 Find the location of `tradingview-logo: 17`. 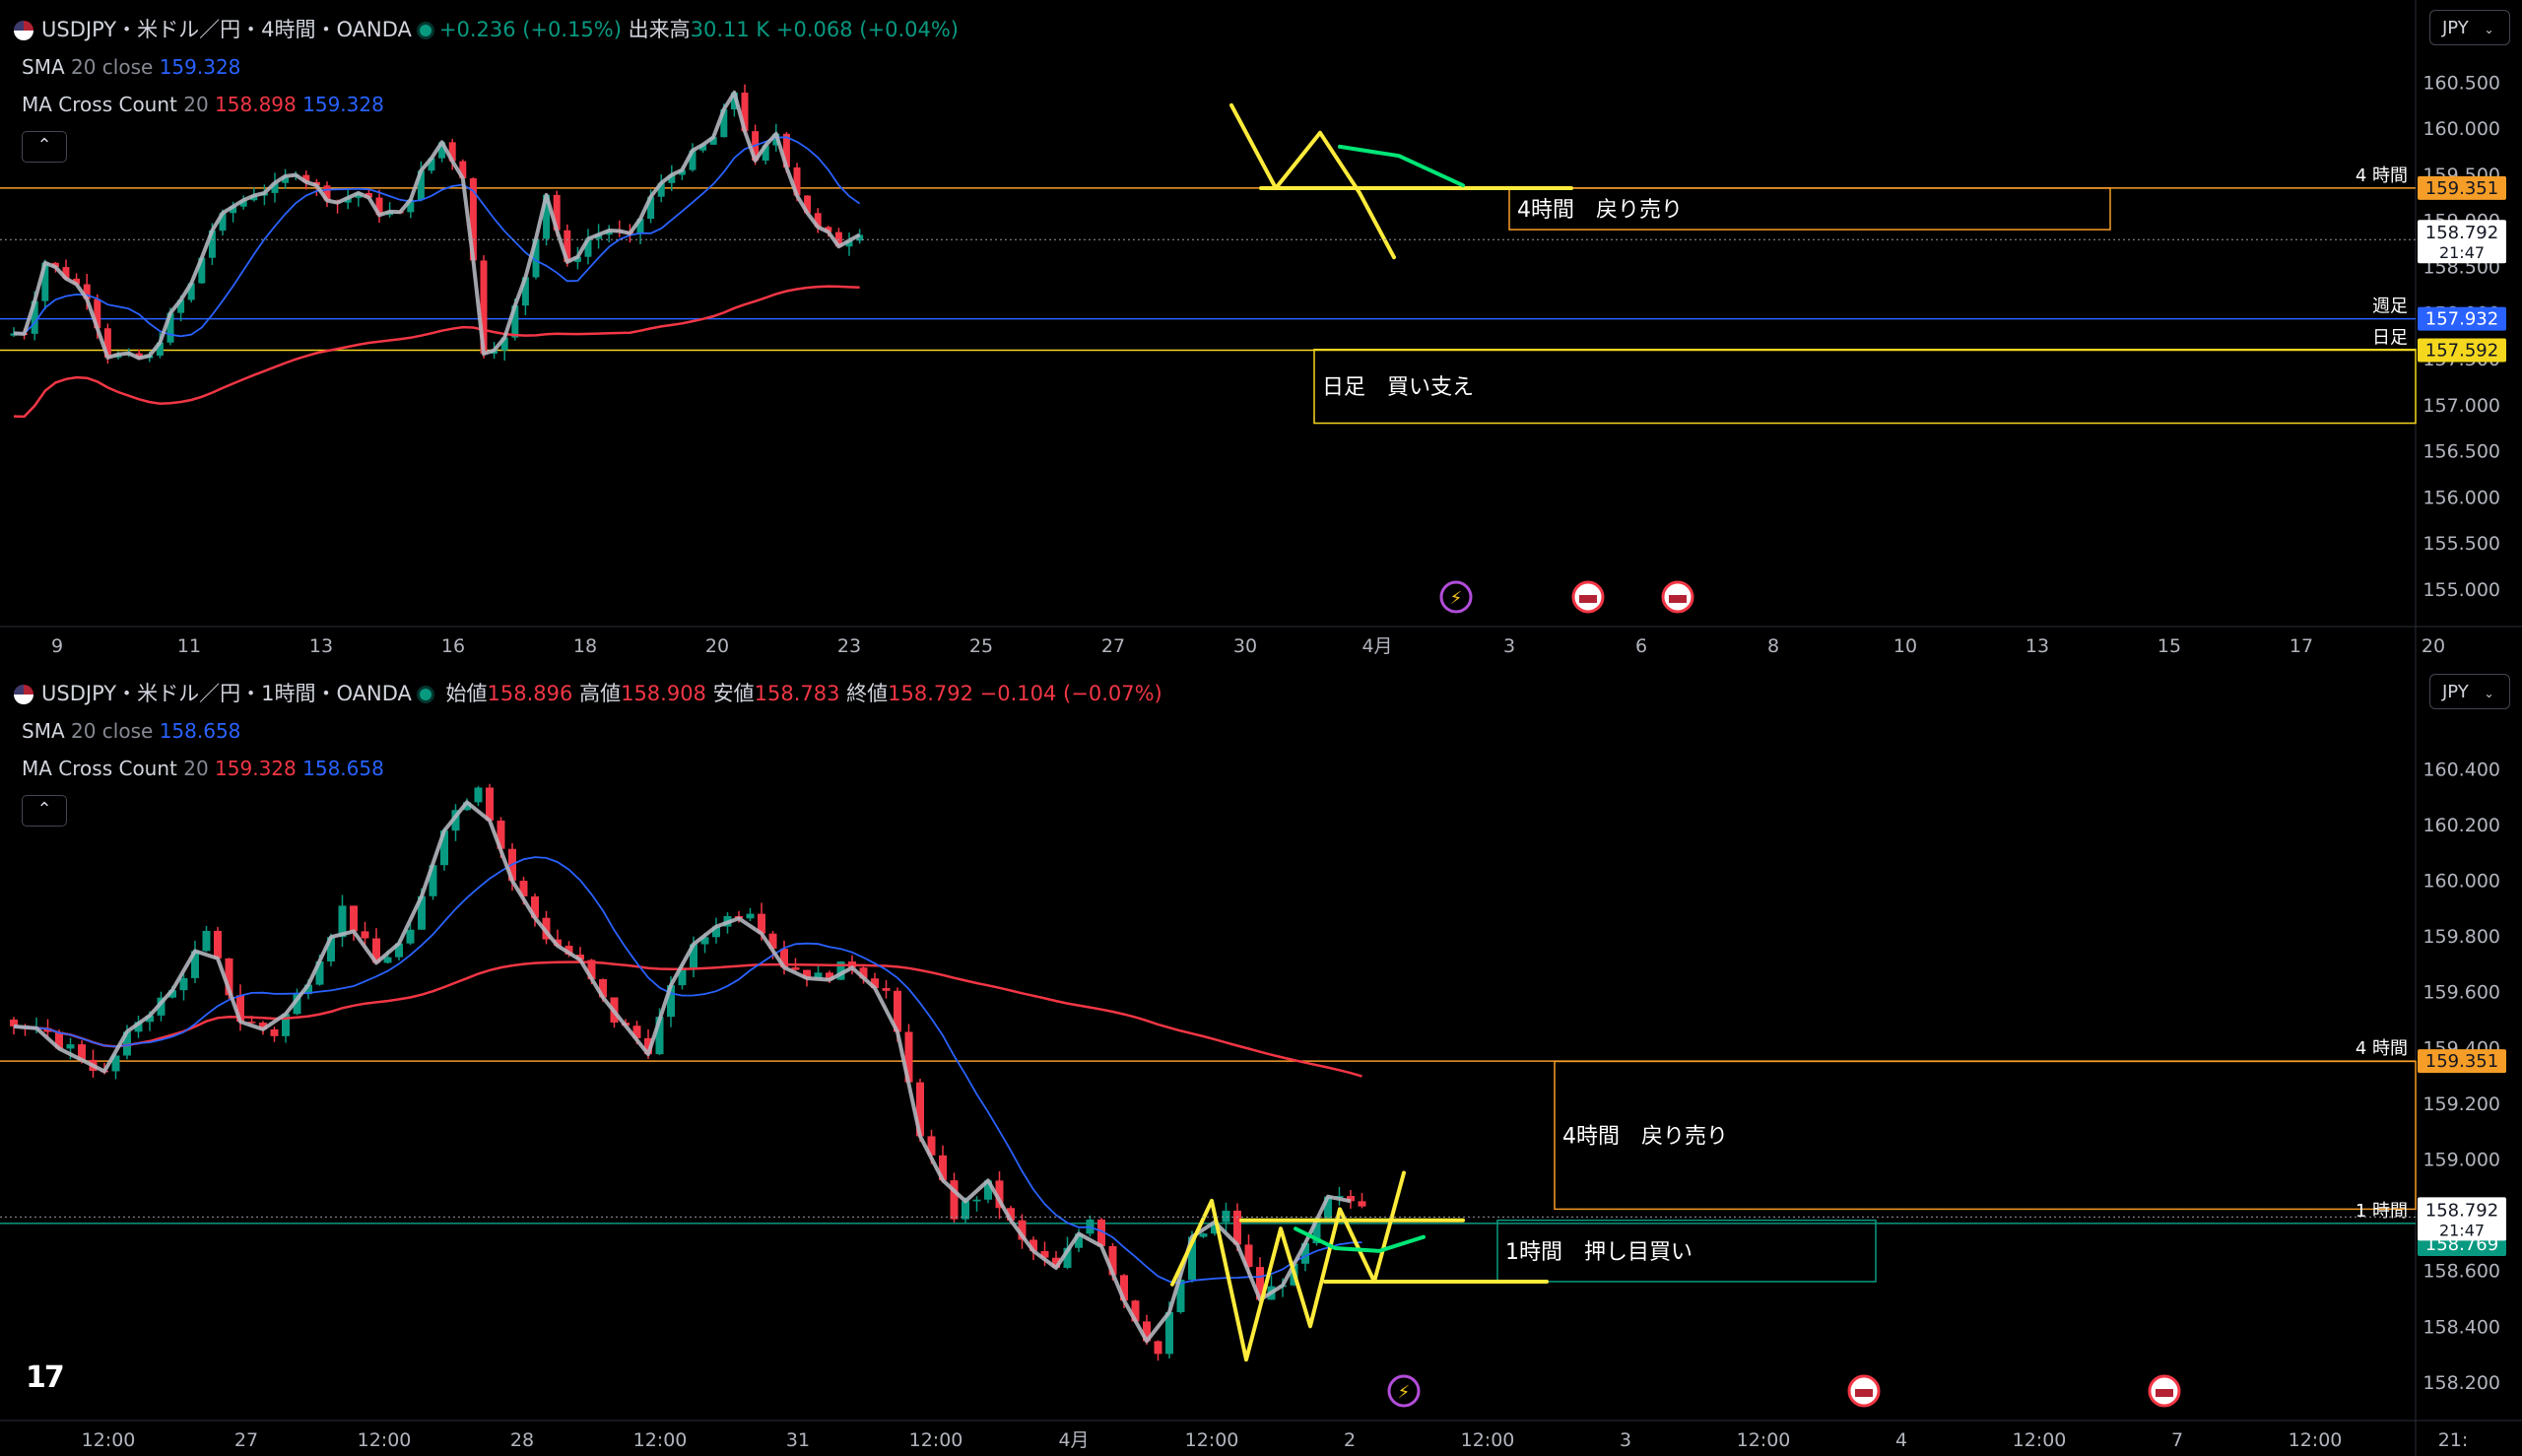

tradingview-logo: 17 is located at coordinates (45, 1377).